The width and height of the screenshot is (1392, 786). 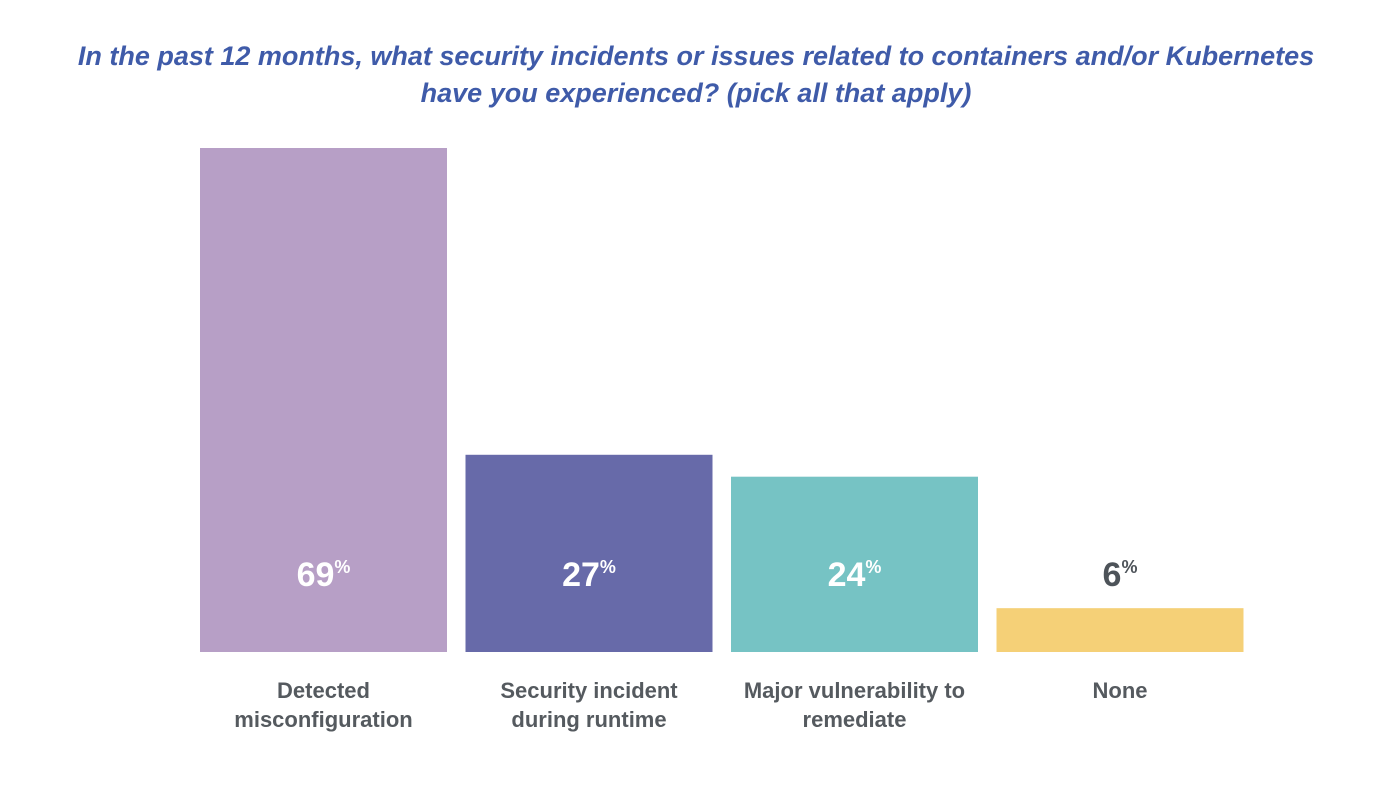 I want to click on value-label: 6%, so click(x=1120, y=575).